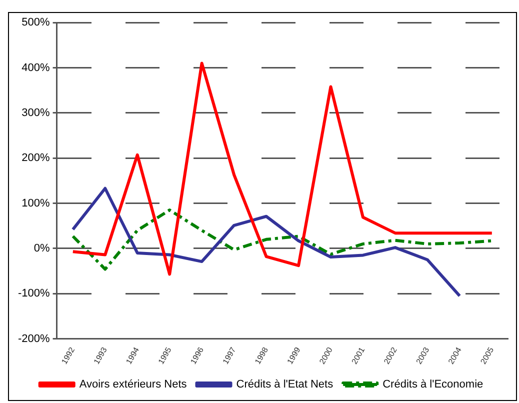 The height and width of the screenshot is (403, 519). Describe the element at coordinates (433, 384) in the screenshot. I see `legend-label: Crédits à l'Economie` at that location.